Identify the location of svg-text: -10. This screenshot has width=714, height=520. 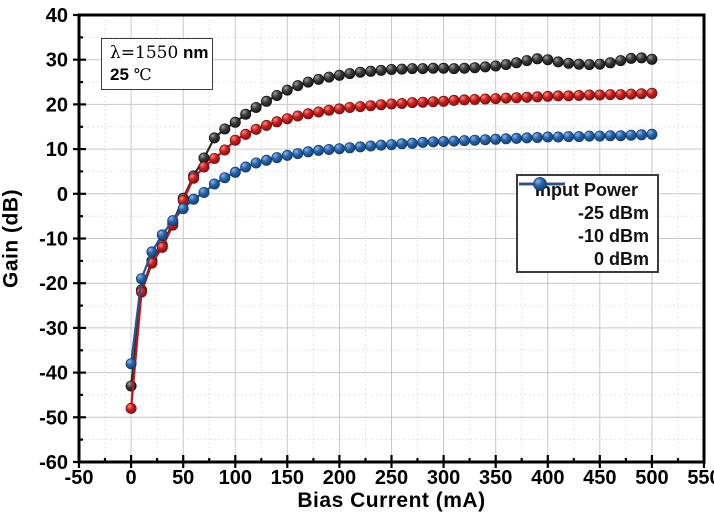
(53, 240).